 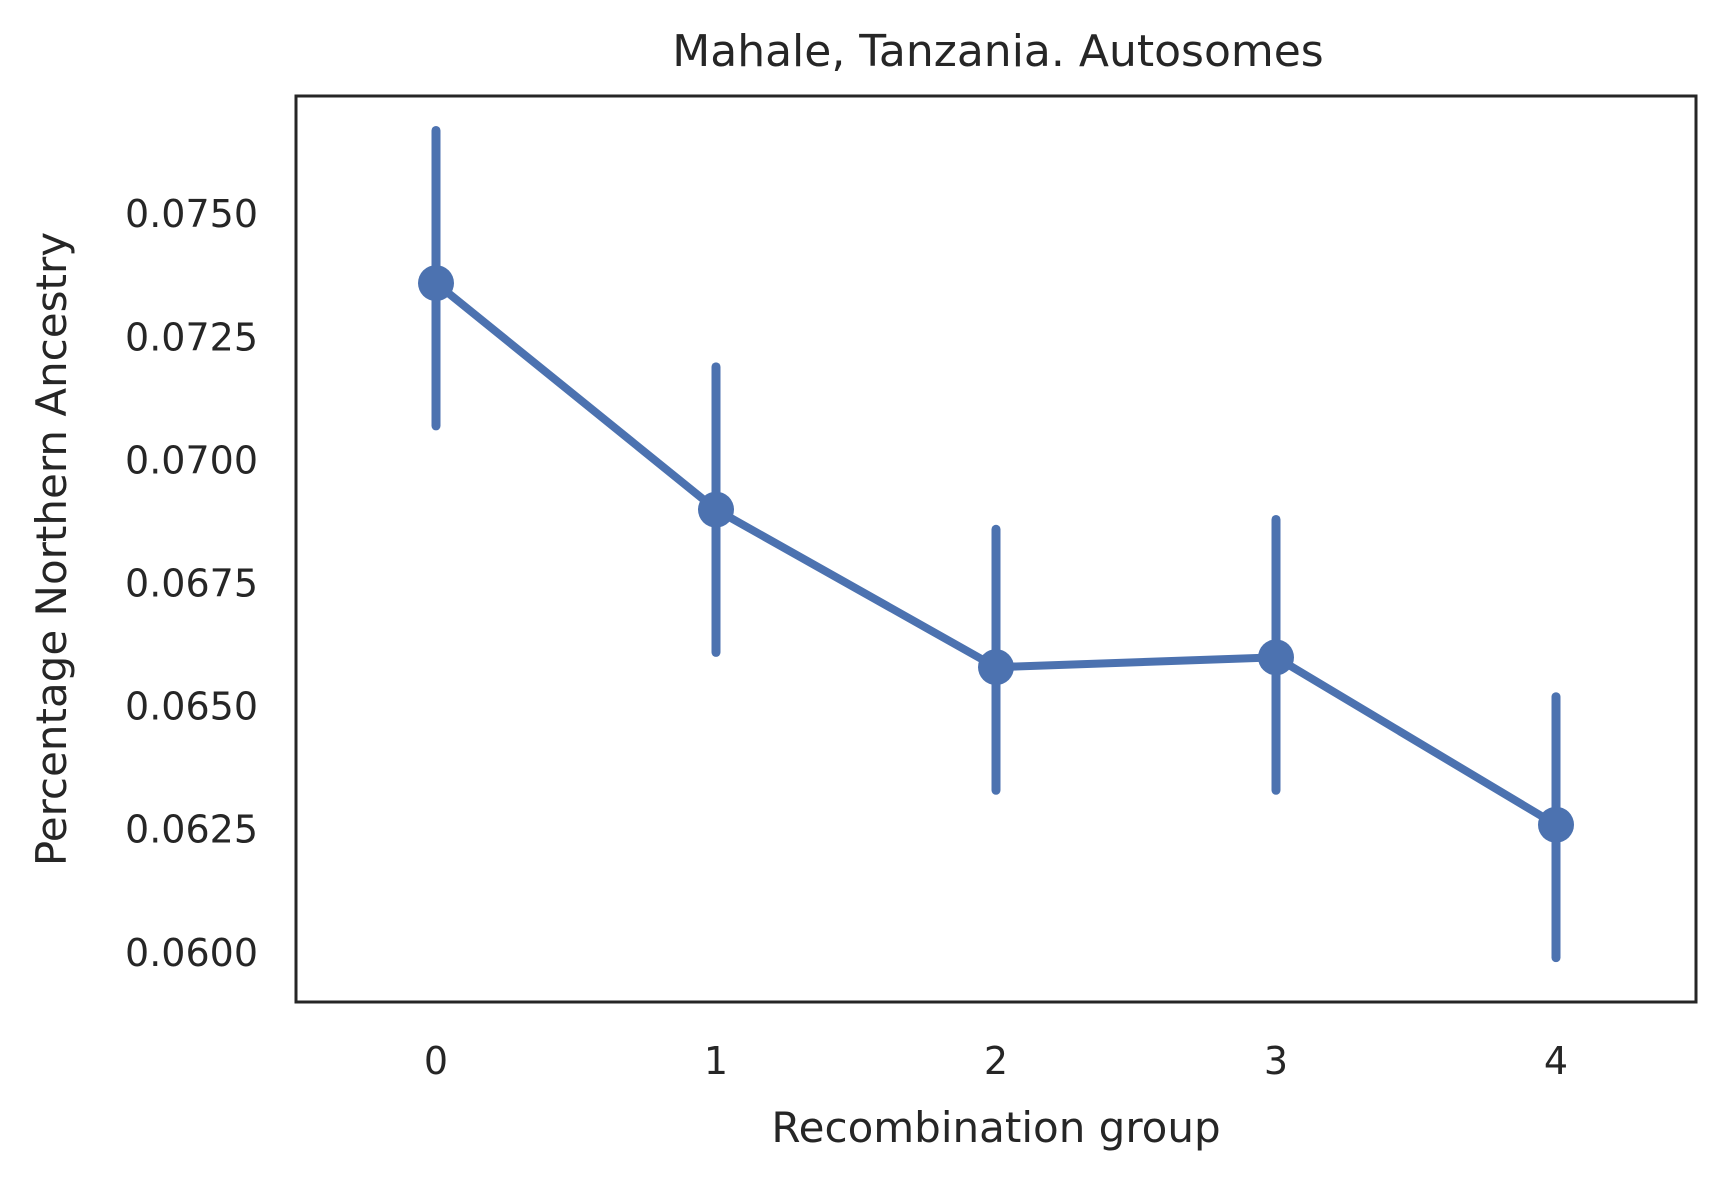 I want to click on x-tick-label: 2, so click(x=996, y=1061).